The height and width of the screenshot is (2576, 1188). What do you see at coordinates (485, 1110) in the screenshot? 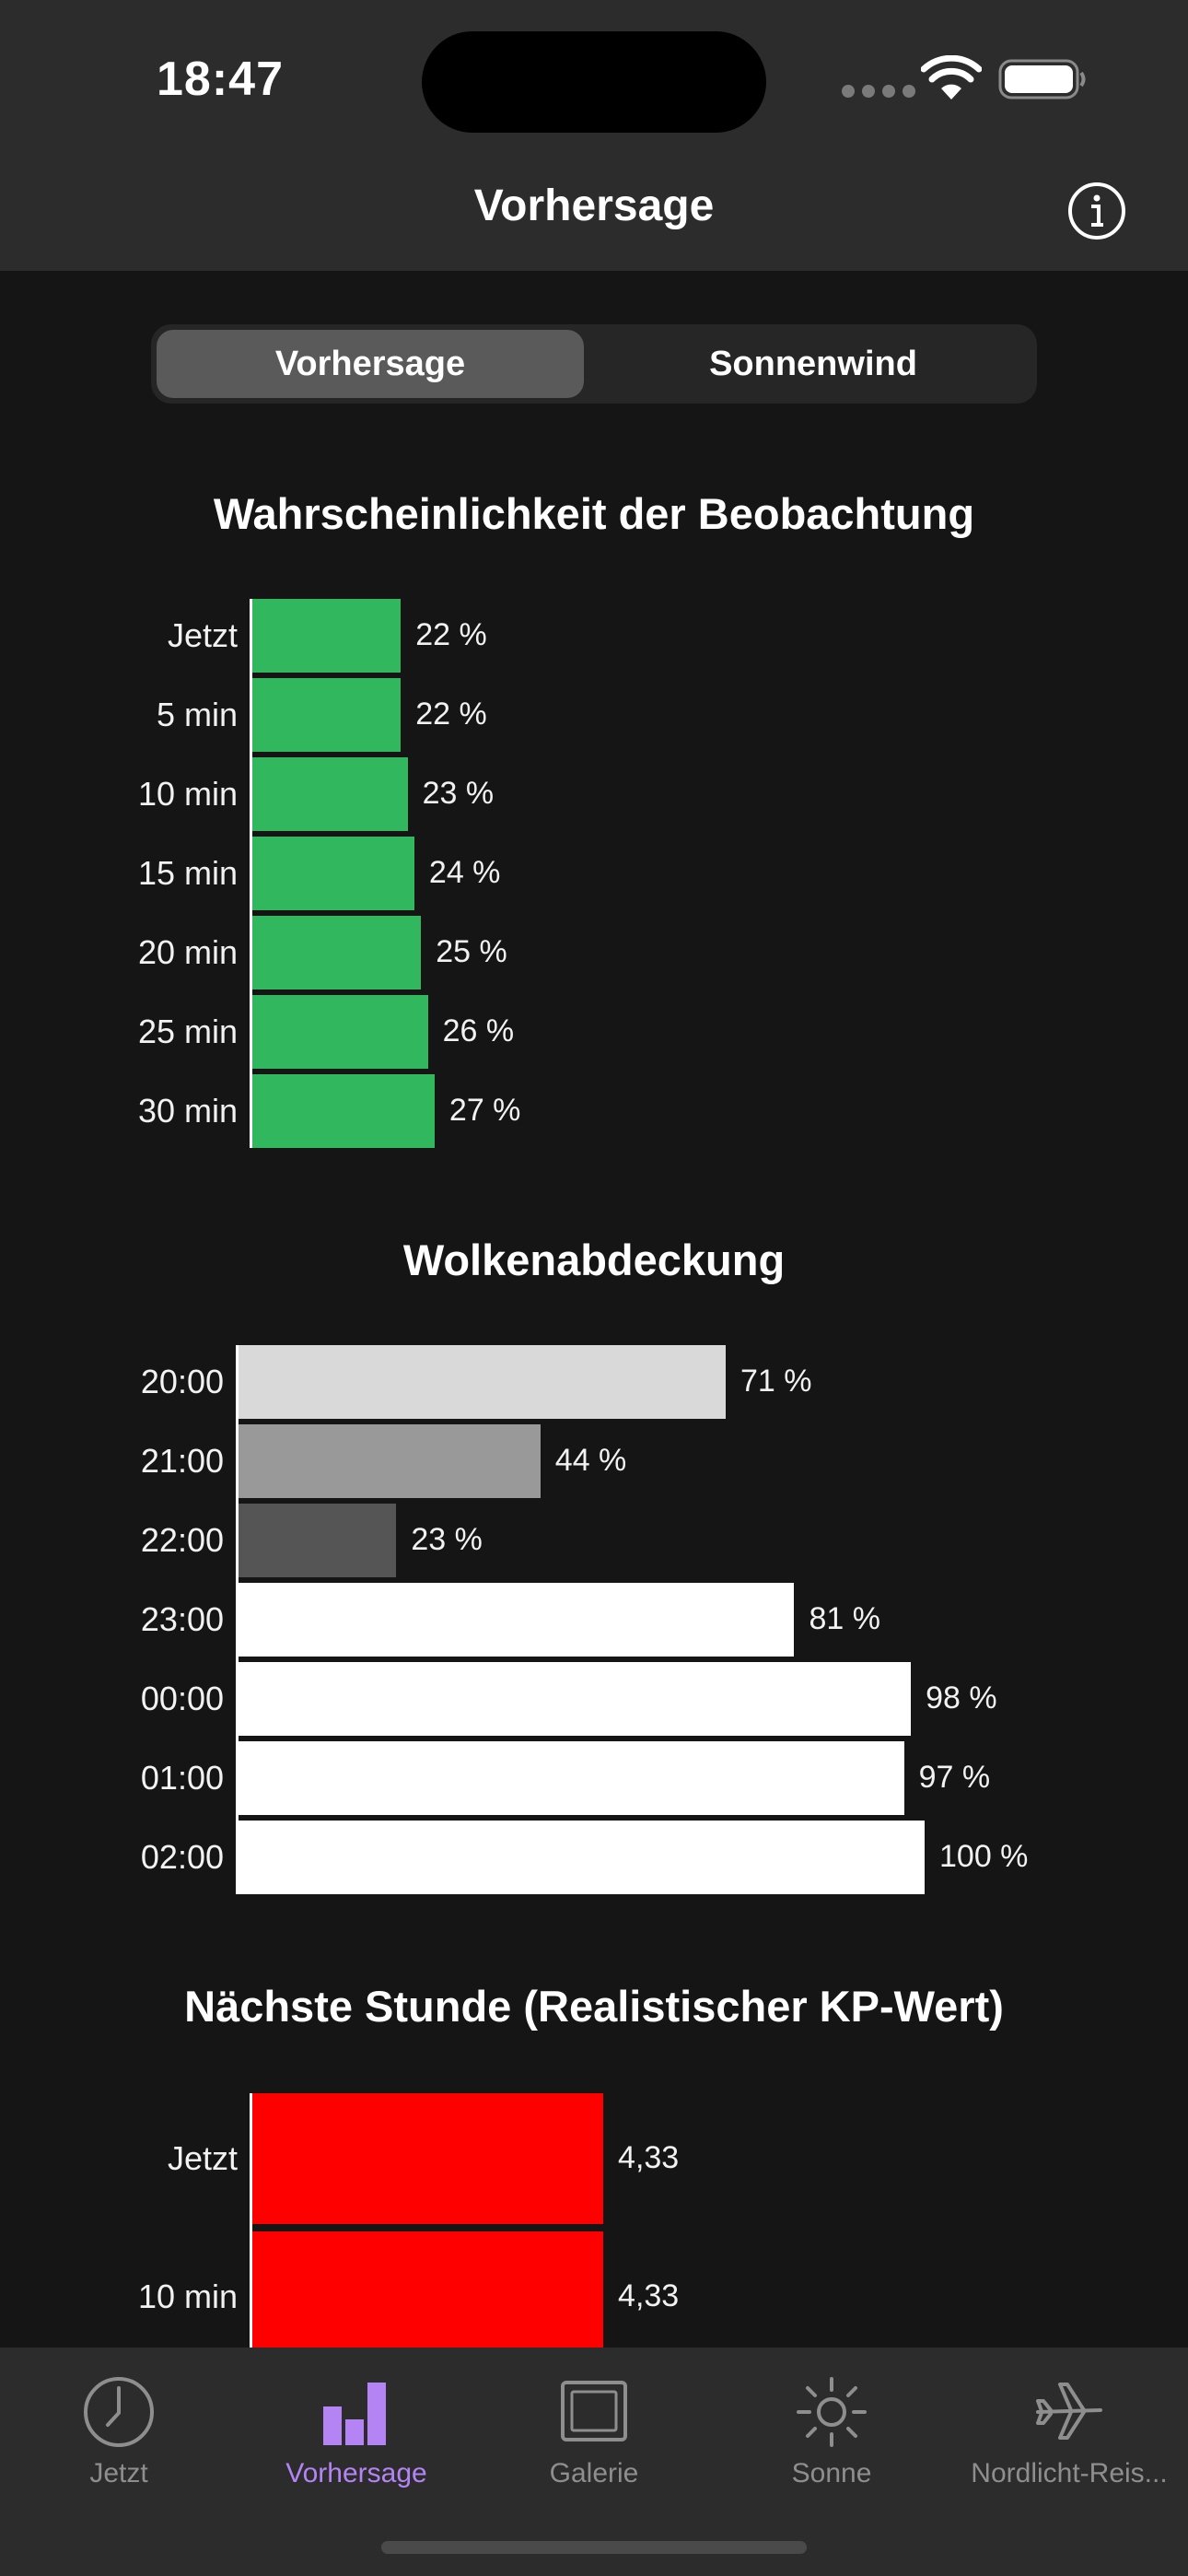
I see `bar-value: 27 %` at bounding box center [485, 1110].